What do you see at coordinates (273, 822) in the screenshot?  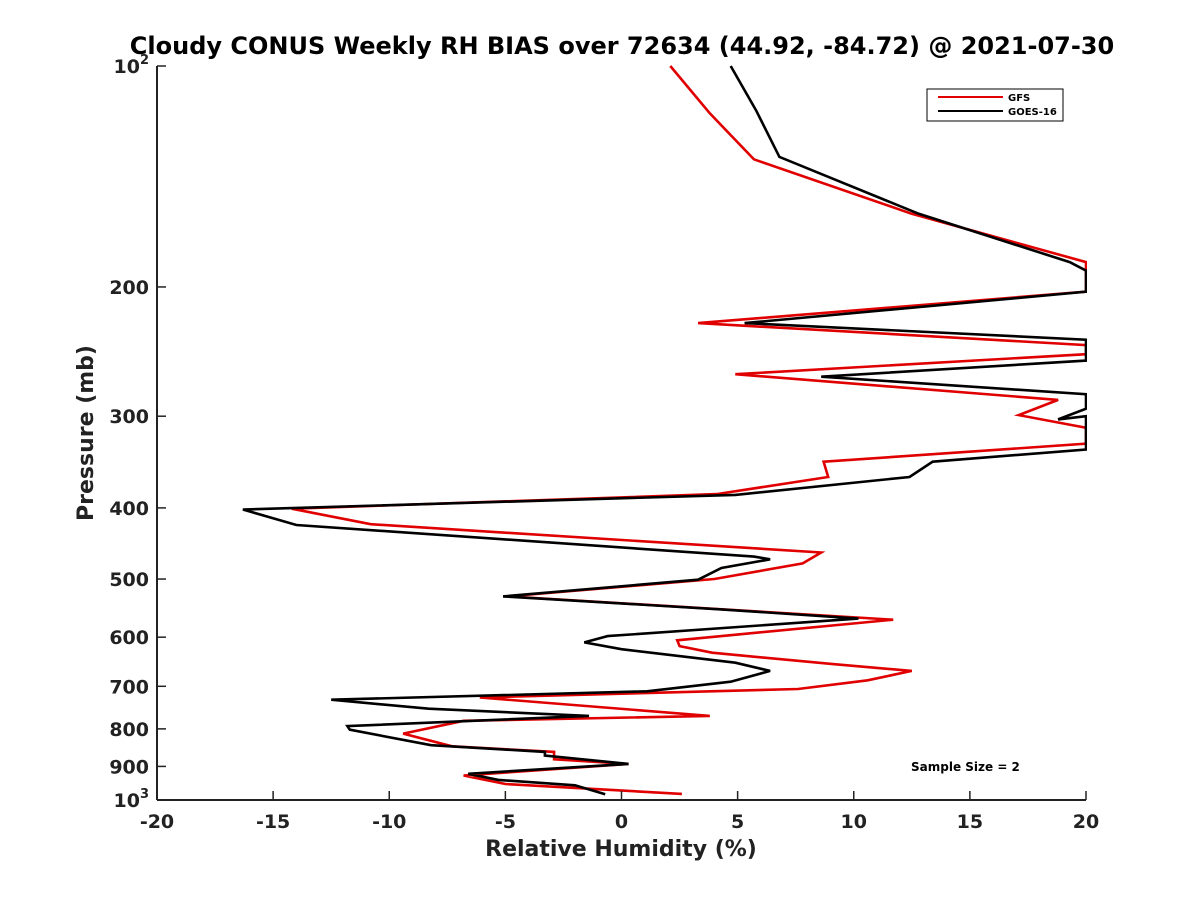 I see `x-tick-label: -15` at bounding box center [273, 822].